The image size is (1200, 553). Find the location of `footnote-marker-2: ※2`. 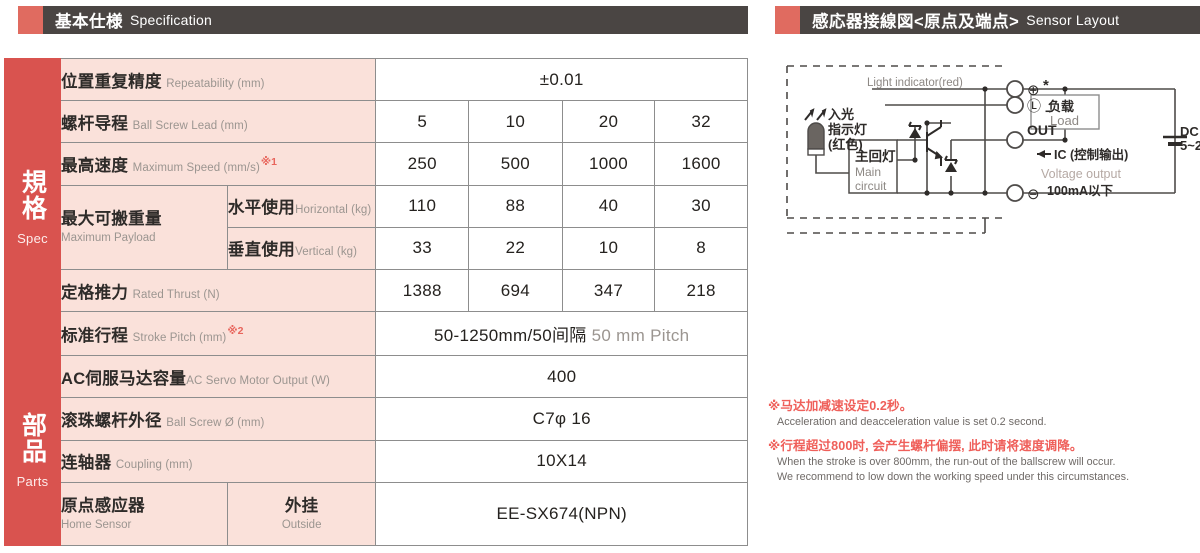

footnote-marker-2: ※2 is located at coordinates (235, 331).